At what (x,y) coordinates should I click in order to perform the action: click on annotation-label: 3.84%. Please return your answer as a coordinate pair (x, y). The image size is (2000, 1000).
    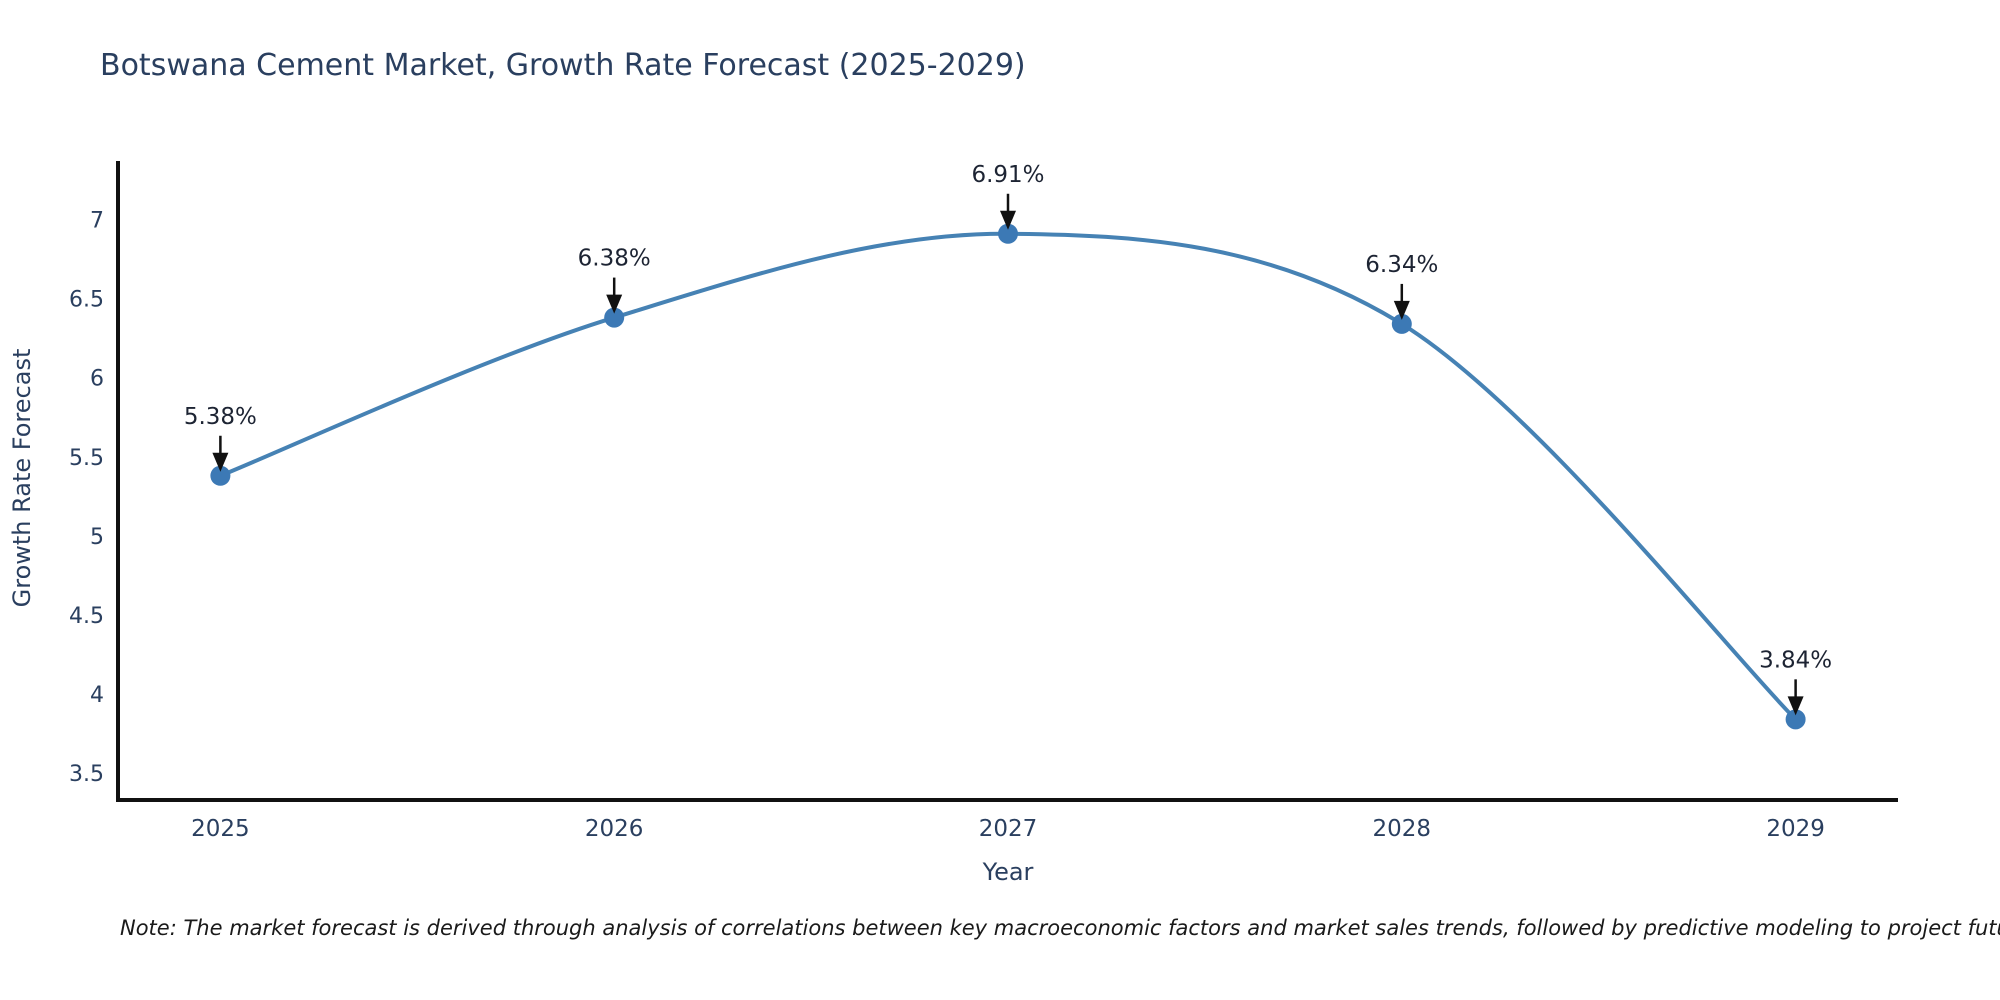
    Looking at the image, I should click on (1795, 660).